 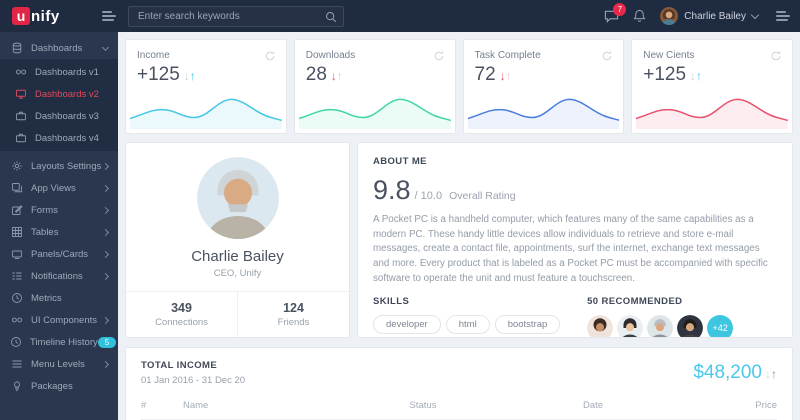 What do you see at coordinates (59, 298) in the screenshot?
I see `sidebar-item-metrics: Metrics` at bounding box center [59, 298].